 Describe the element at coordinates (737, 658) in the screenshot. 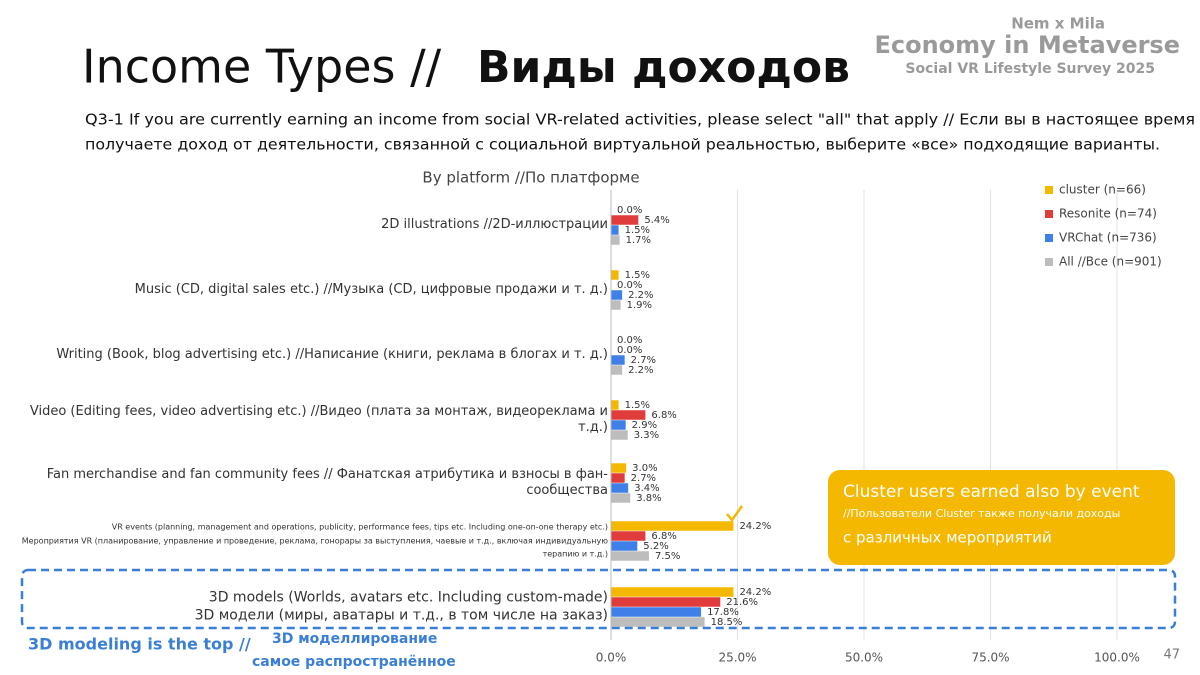

I see `x-tick-label: 25.0%` at that location.